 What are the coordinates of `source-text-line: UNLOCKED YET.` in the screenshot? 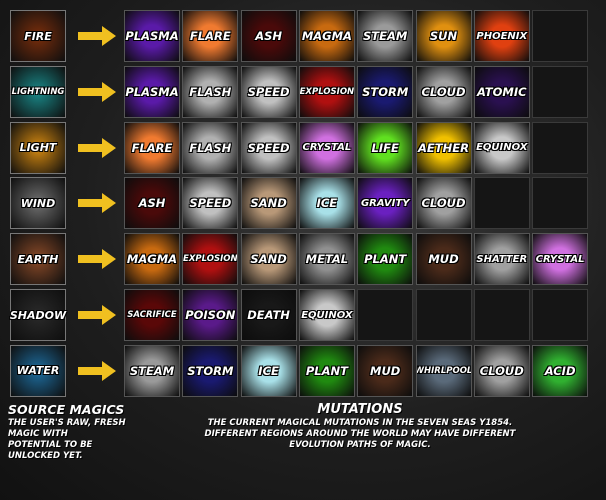 It's located at (45, 456).